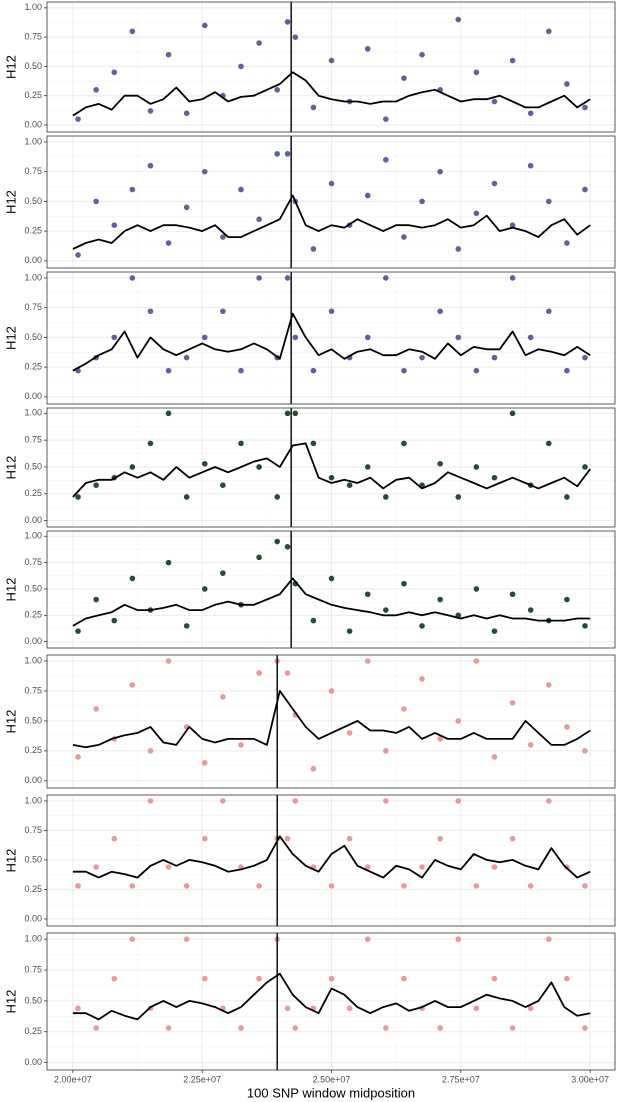  I want to click on y-tick-label: 1.00, so click(33, 277).